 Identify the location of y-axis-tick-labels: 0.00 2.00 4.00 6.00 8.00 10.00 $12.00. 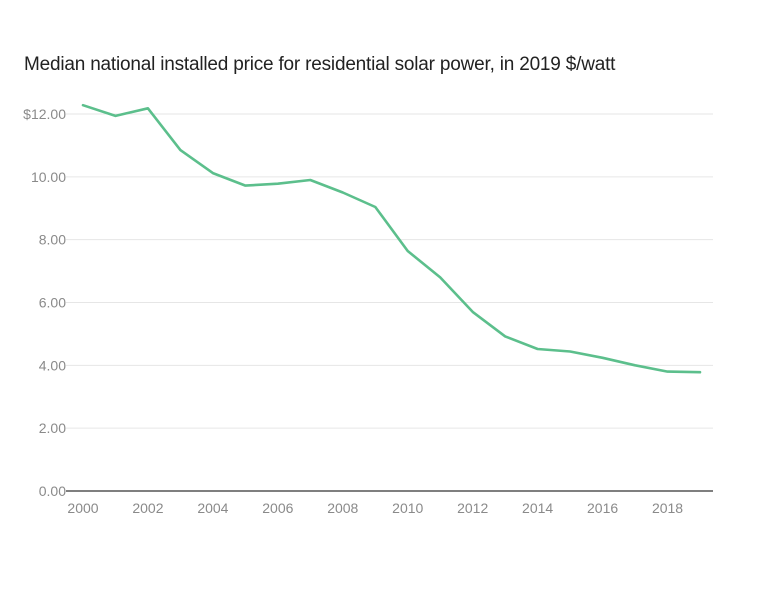
(44, 302).